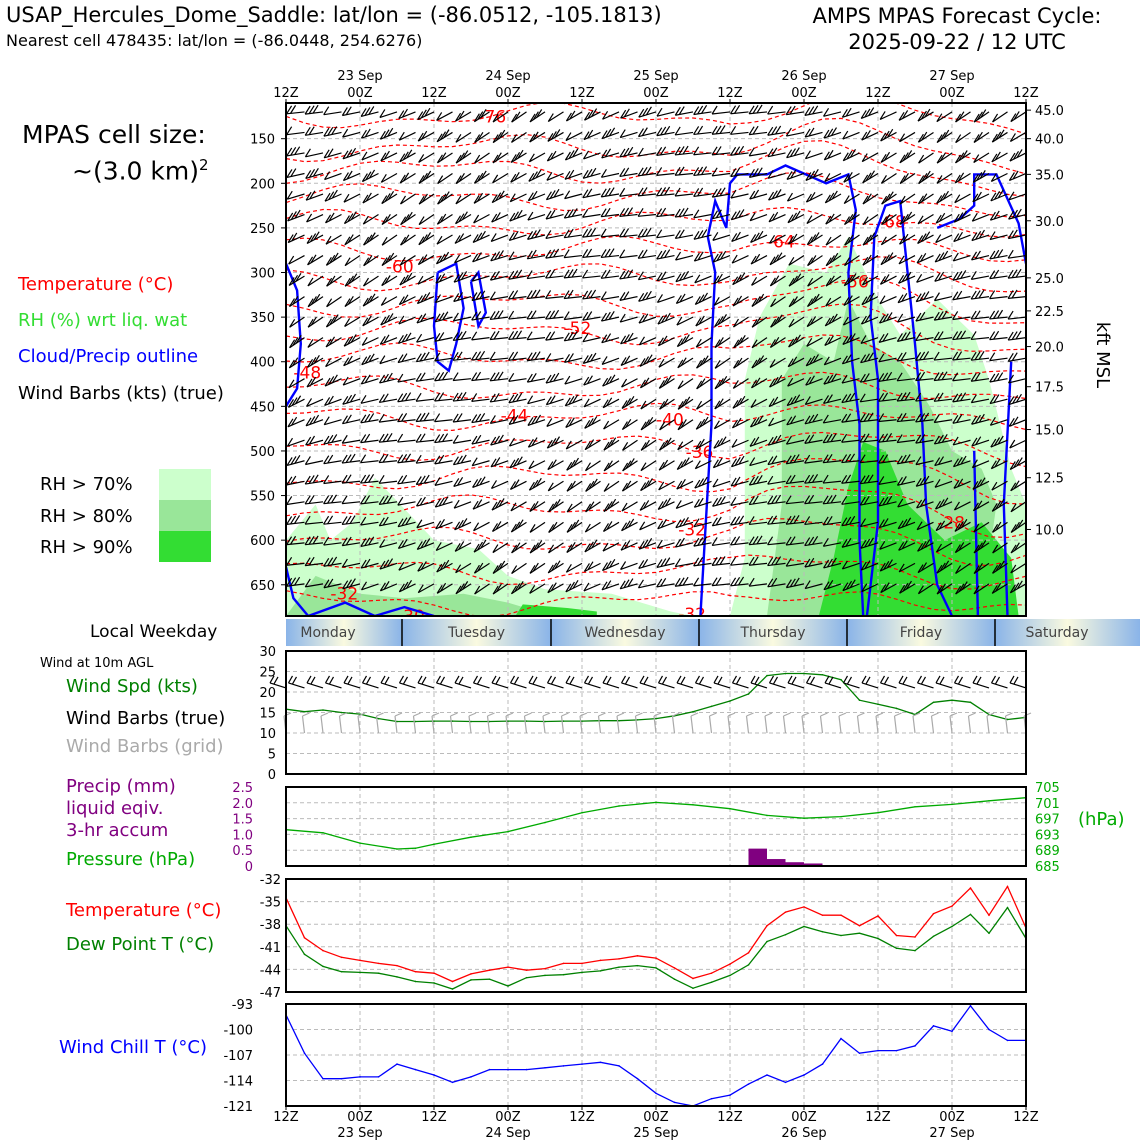 This screenshot has width=1140, height=1140. I want to click on top-hour-label: 00Z, so click(656, 93).